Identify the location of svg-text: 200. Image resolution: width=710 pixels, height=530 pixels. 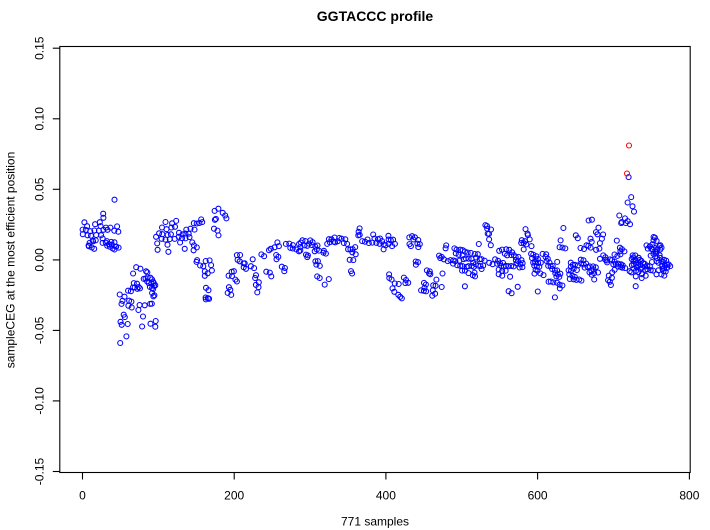
(234, 496).